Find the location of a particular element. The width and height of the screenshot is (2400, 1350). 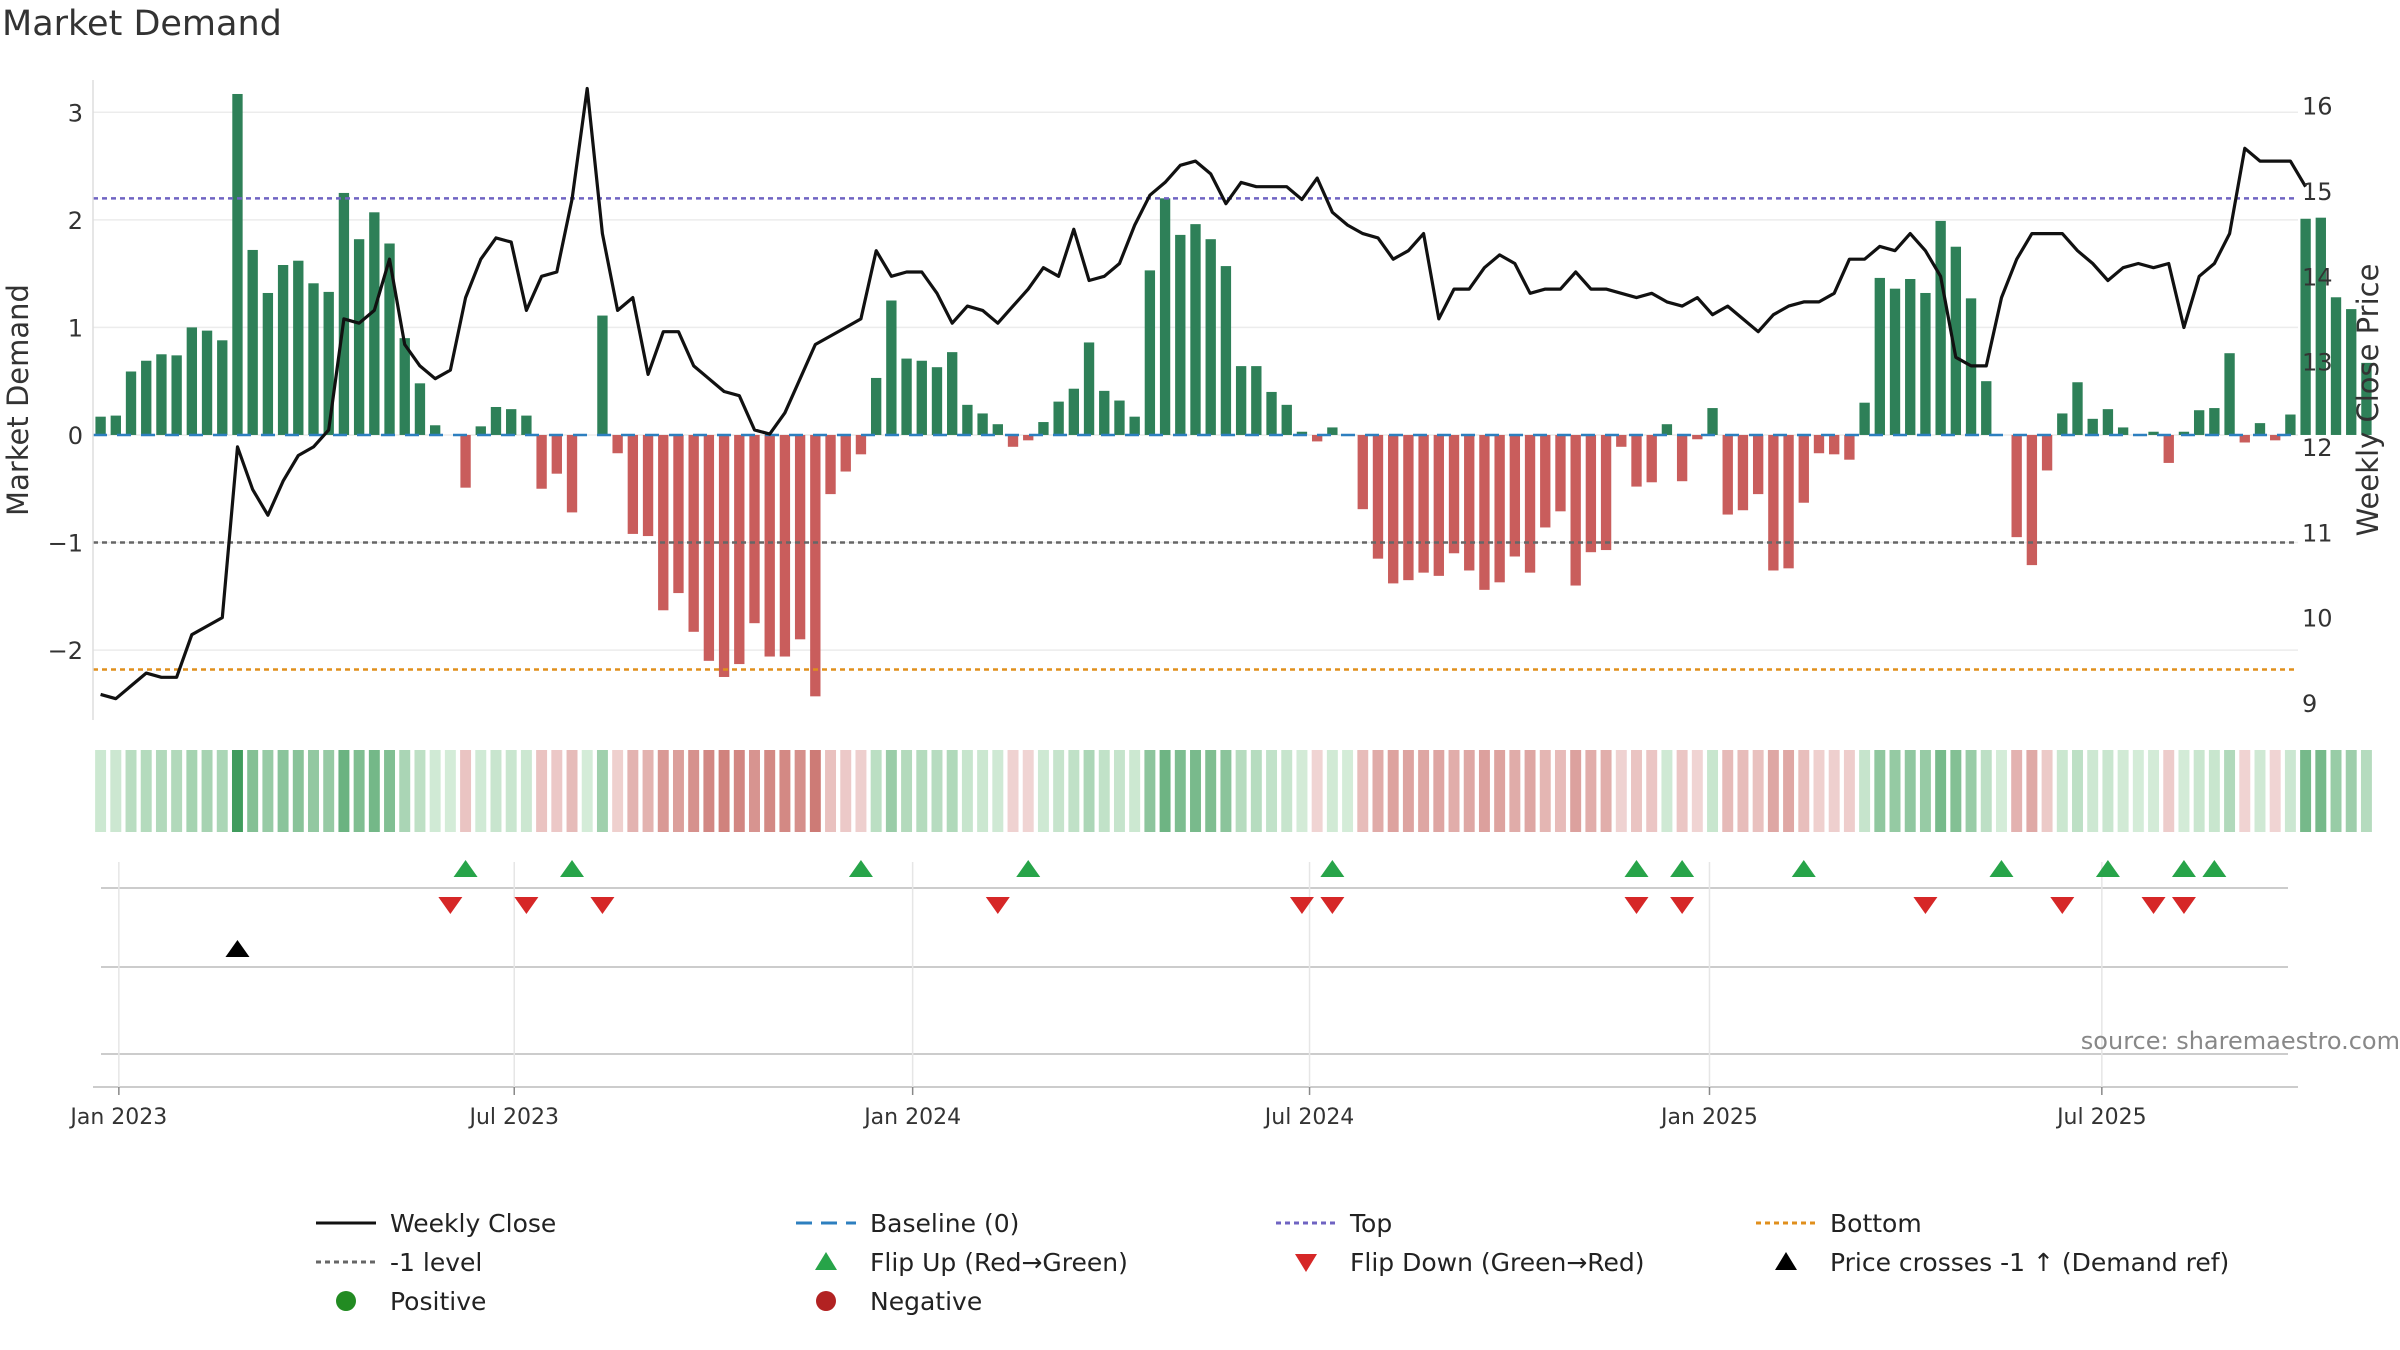

solid-line-icon is located at coordinates (347, 1223).